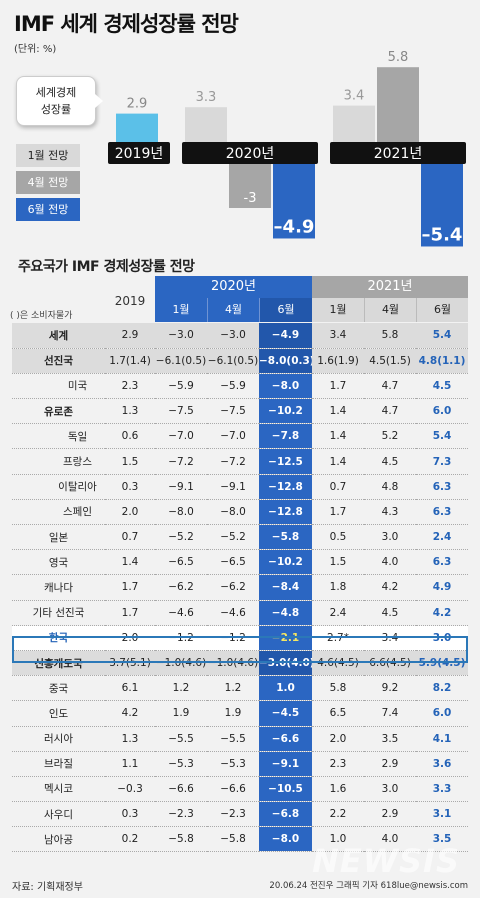  What do you see at coordinates (338, 386) in the screenshot?
I see `table-cell: 1.7` at bounding box center [338, 386].